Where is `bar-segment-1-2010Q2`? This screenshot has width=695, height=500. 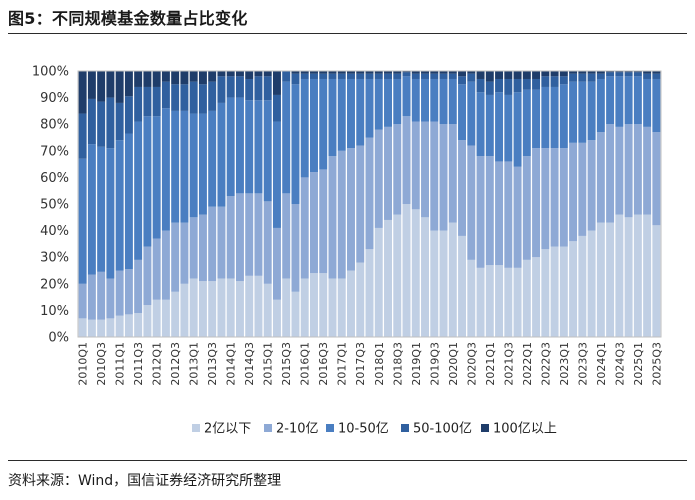
bar-segment-1-2010Q2 is located at coordinates (91, 328).